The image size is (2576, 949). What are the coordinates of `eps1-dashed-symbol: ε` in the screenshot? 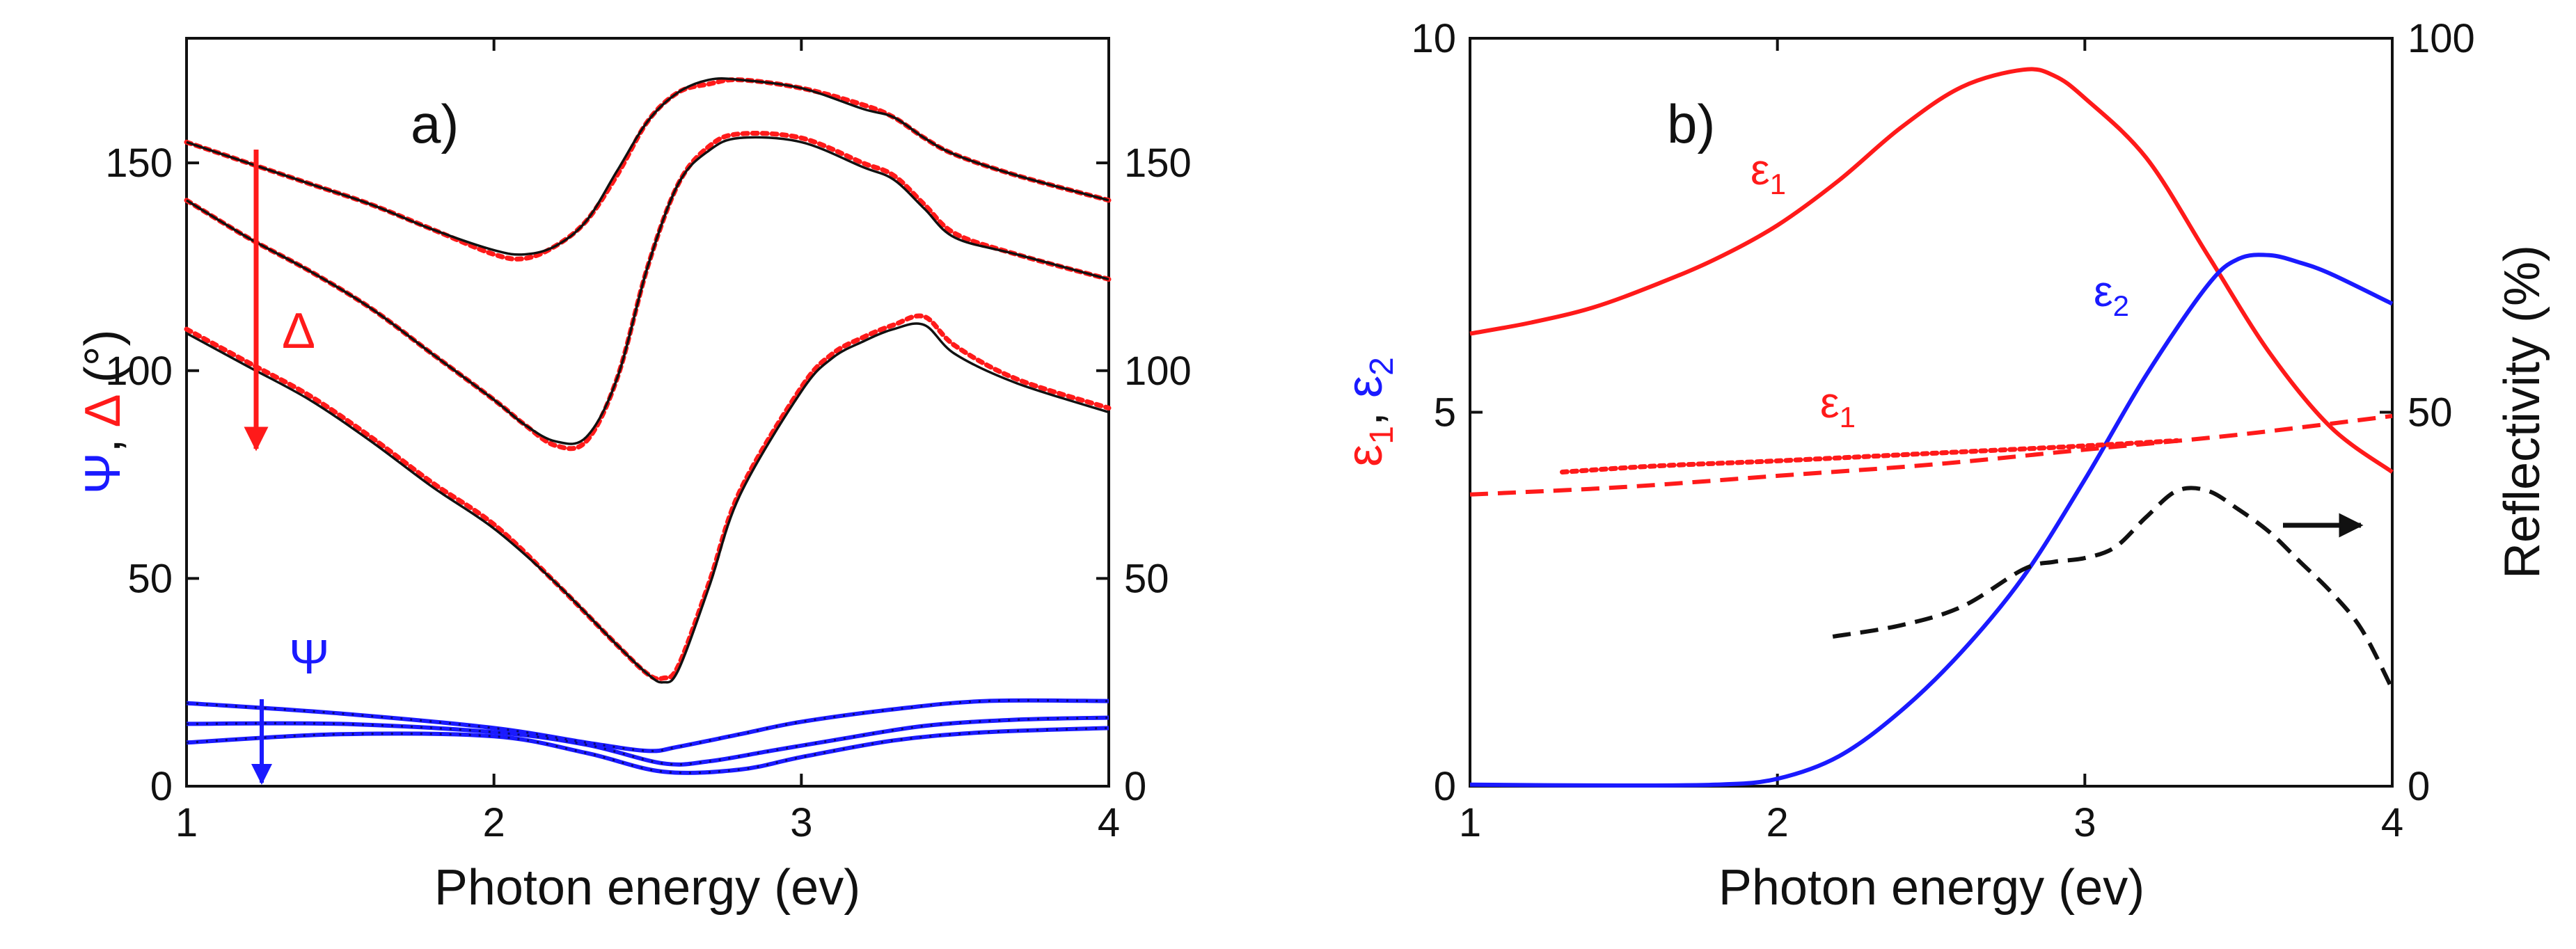 It's located at (1830, 403).